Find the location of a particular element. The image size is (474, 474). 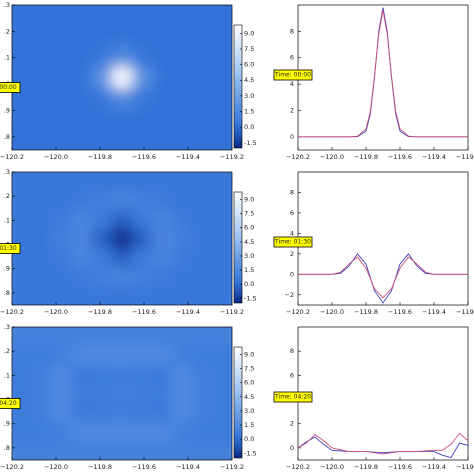

colorbar-tick-label: 7.5 is located at coordinates (249, 369).